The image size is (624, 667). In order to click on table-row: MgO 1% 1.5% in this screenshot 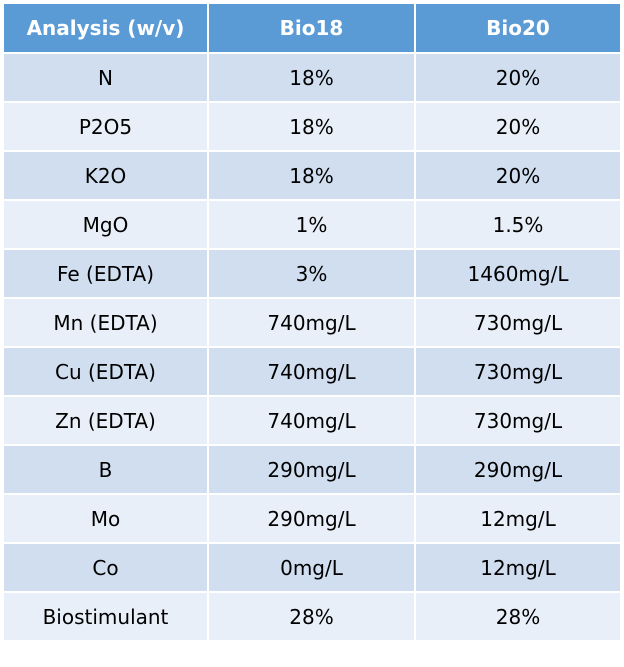, I will do `click(312, 224)`.